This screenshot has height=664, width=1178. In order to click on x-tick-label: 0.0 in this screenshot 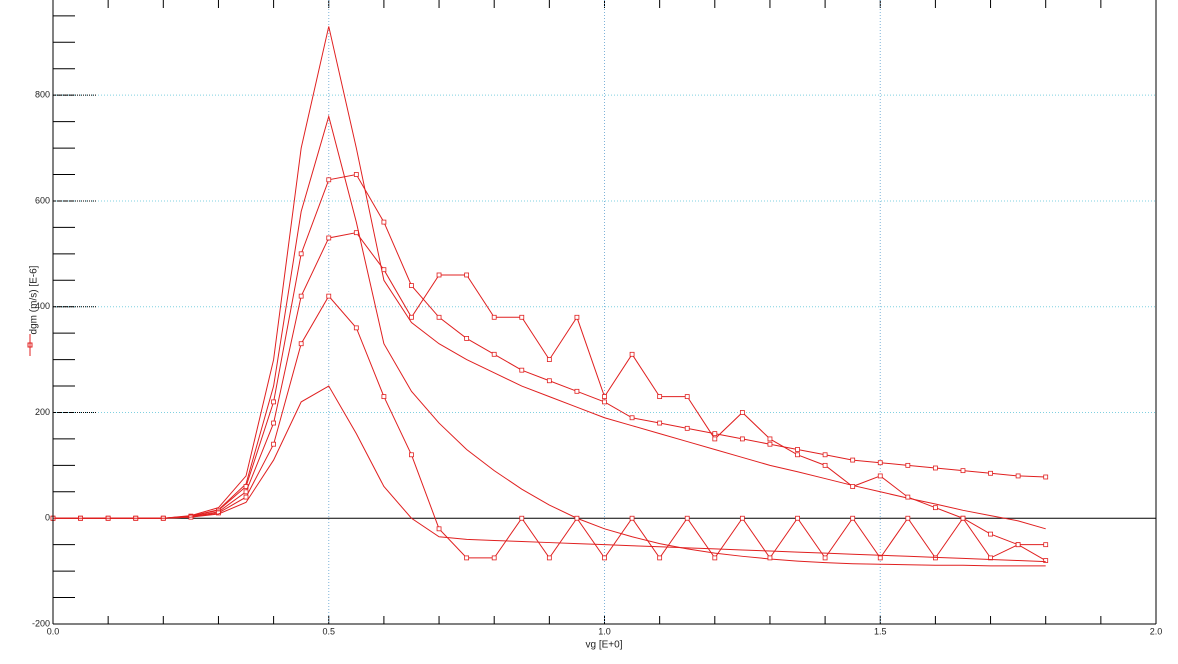, I will do `click(53, 631)`.